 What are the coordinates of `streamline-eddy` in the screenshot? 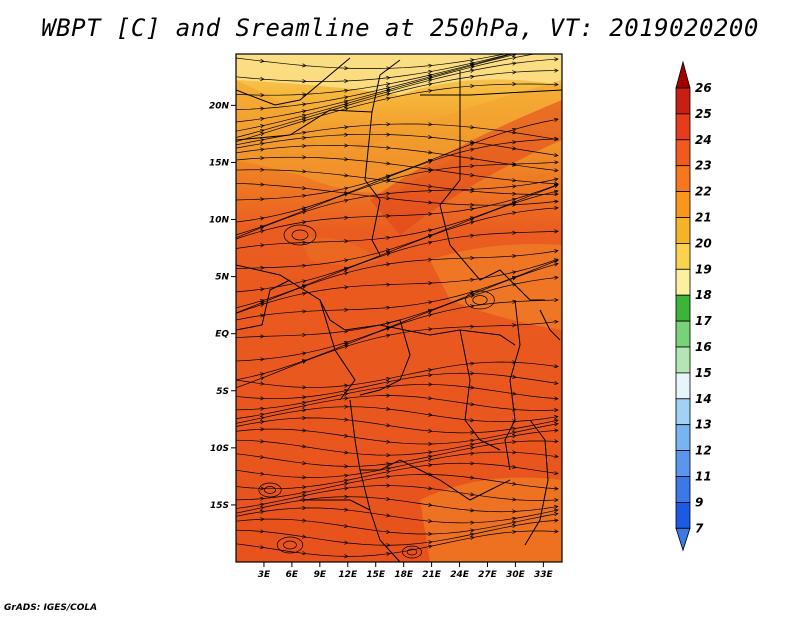 It's located at (412, 552).